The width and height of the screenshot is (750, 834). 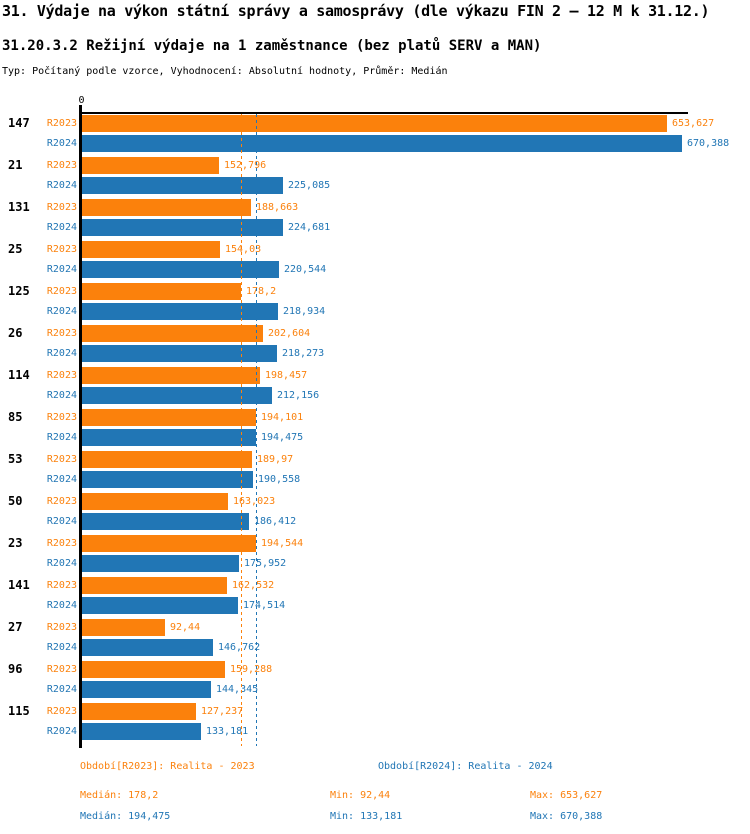 What do you see at coordinates (264, 605) in the screenshot?
I see `value-label-r2024: 174,514` at bounding box center [264, 605].